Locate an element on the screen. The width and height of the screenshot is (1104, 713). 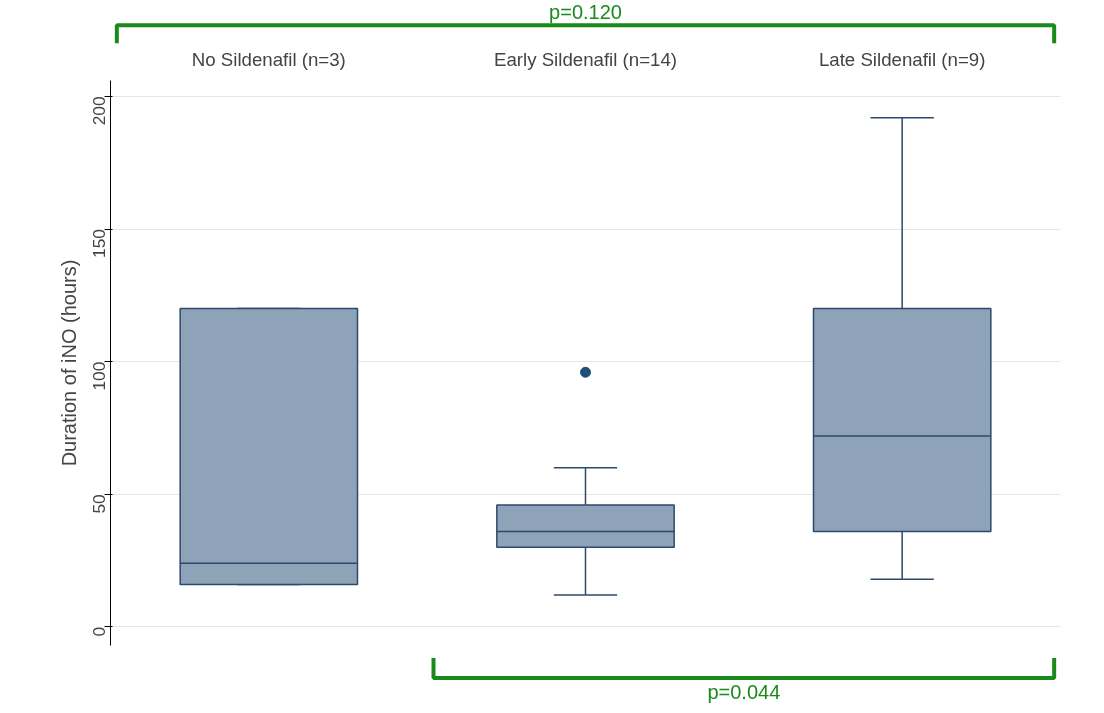
text: p=0.120 is located at coordinates (585, 12).